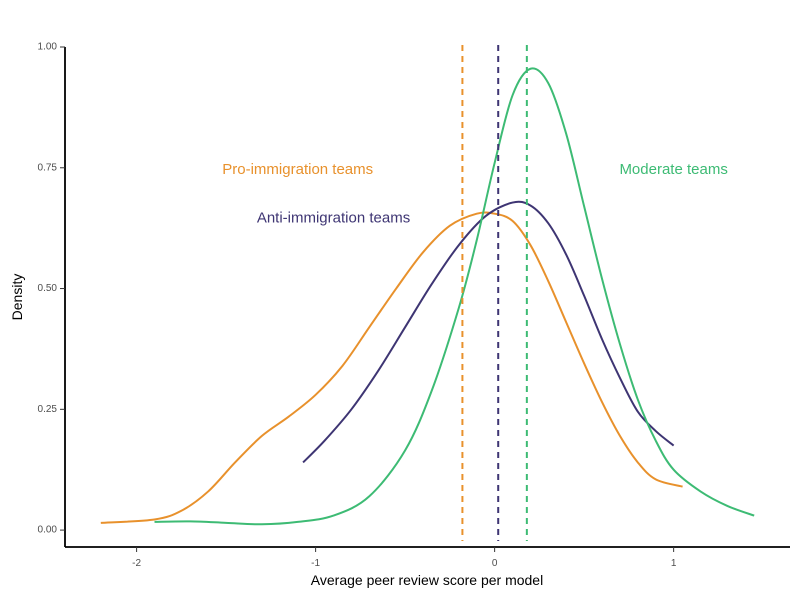 The height and width of the screenshot is (600, 800). What do you see at coordinates (674, 563) in the screenshot?
I see `x-tick-label: 1` at bounding box center [674, 563].